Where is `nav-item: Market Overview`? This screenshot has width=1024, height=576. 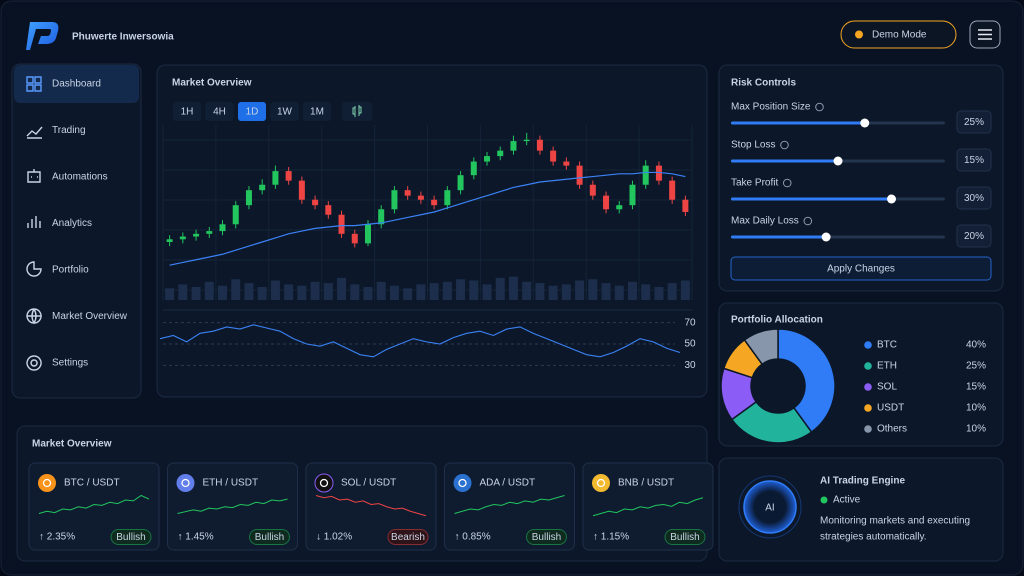 nav-item: Market Overview is located at coordinates (90, 316).